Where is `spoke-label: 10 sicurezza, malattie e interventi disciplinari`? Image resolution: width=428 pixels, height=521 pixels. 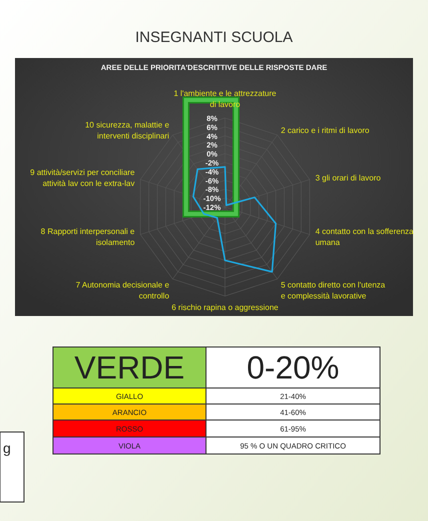
spoke-label: 10 sicurezza, malattie e interventi disciplinari is located at coordinates (127, 130).